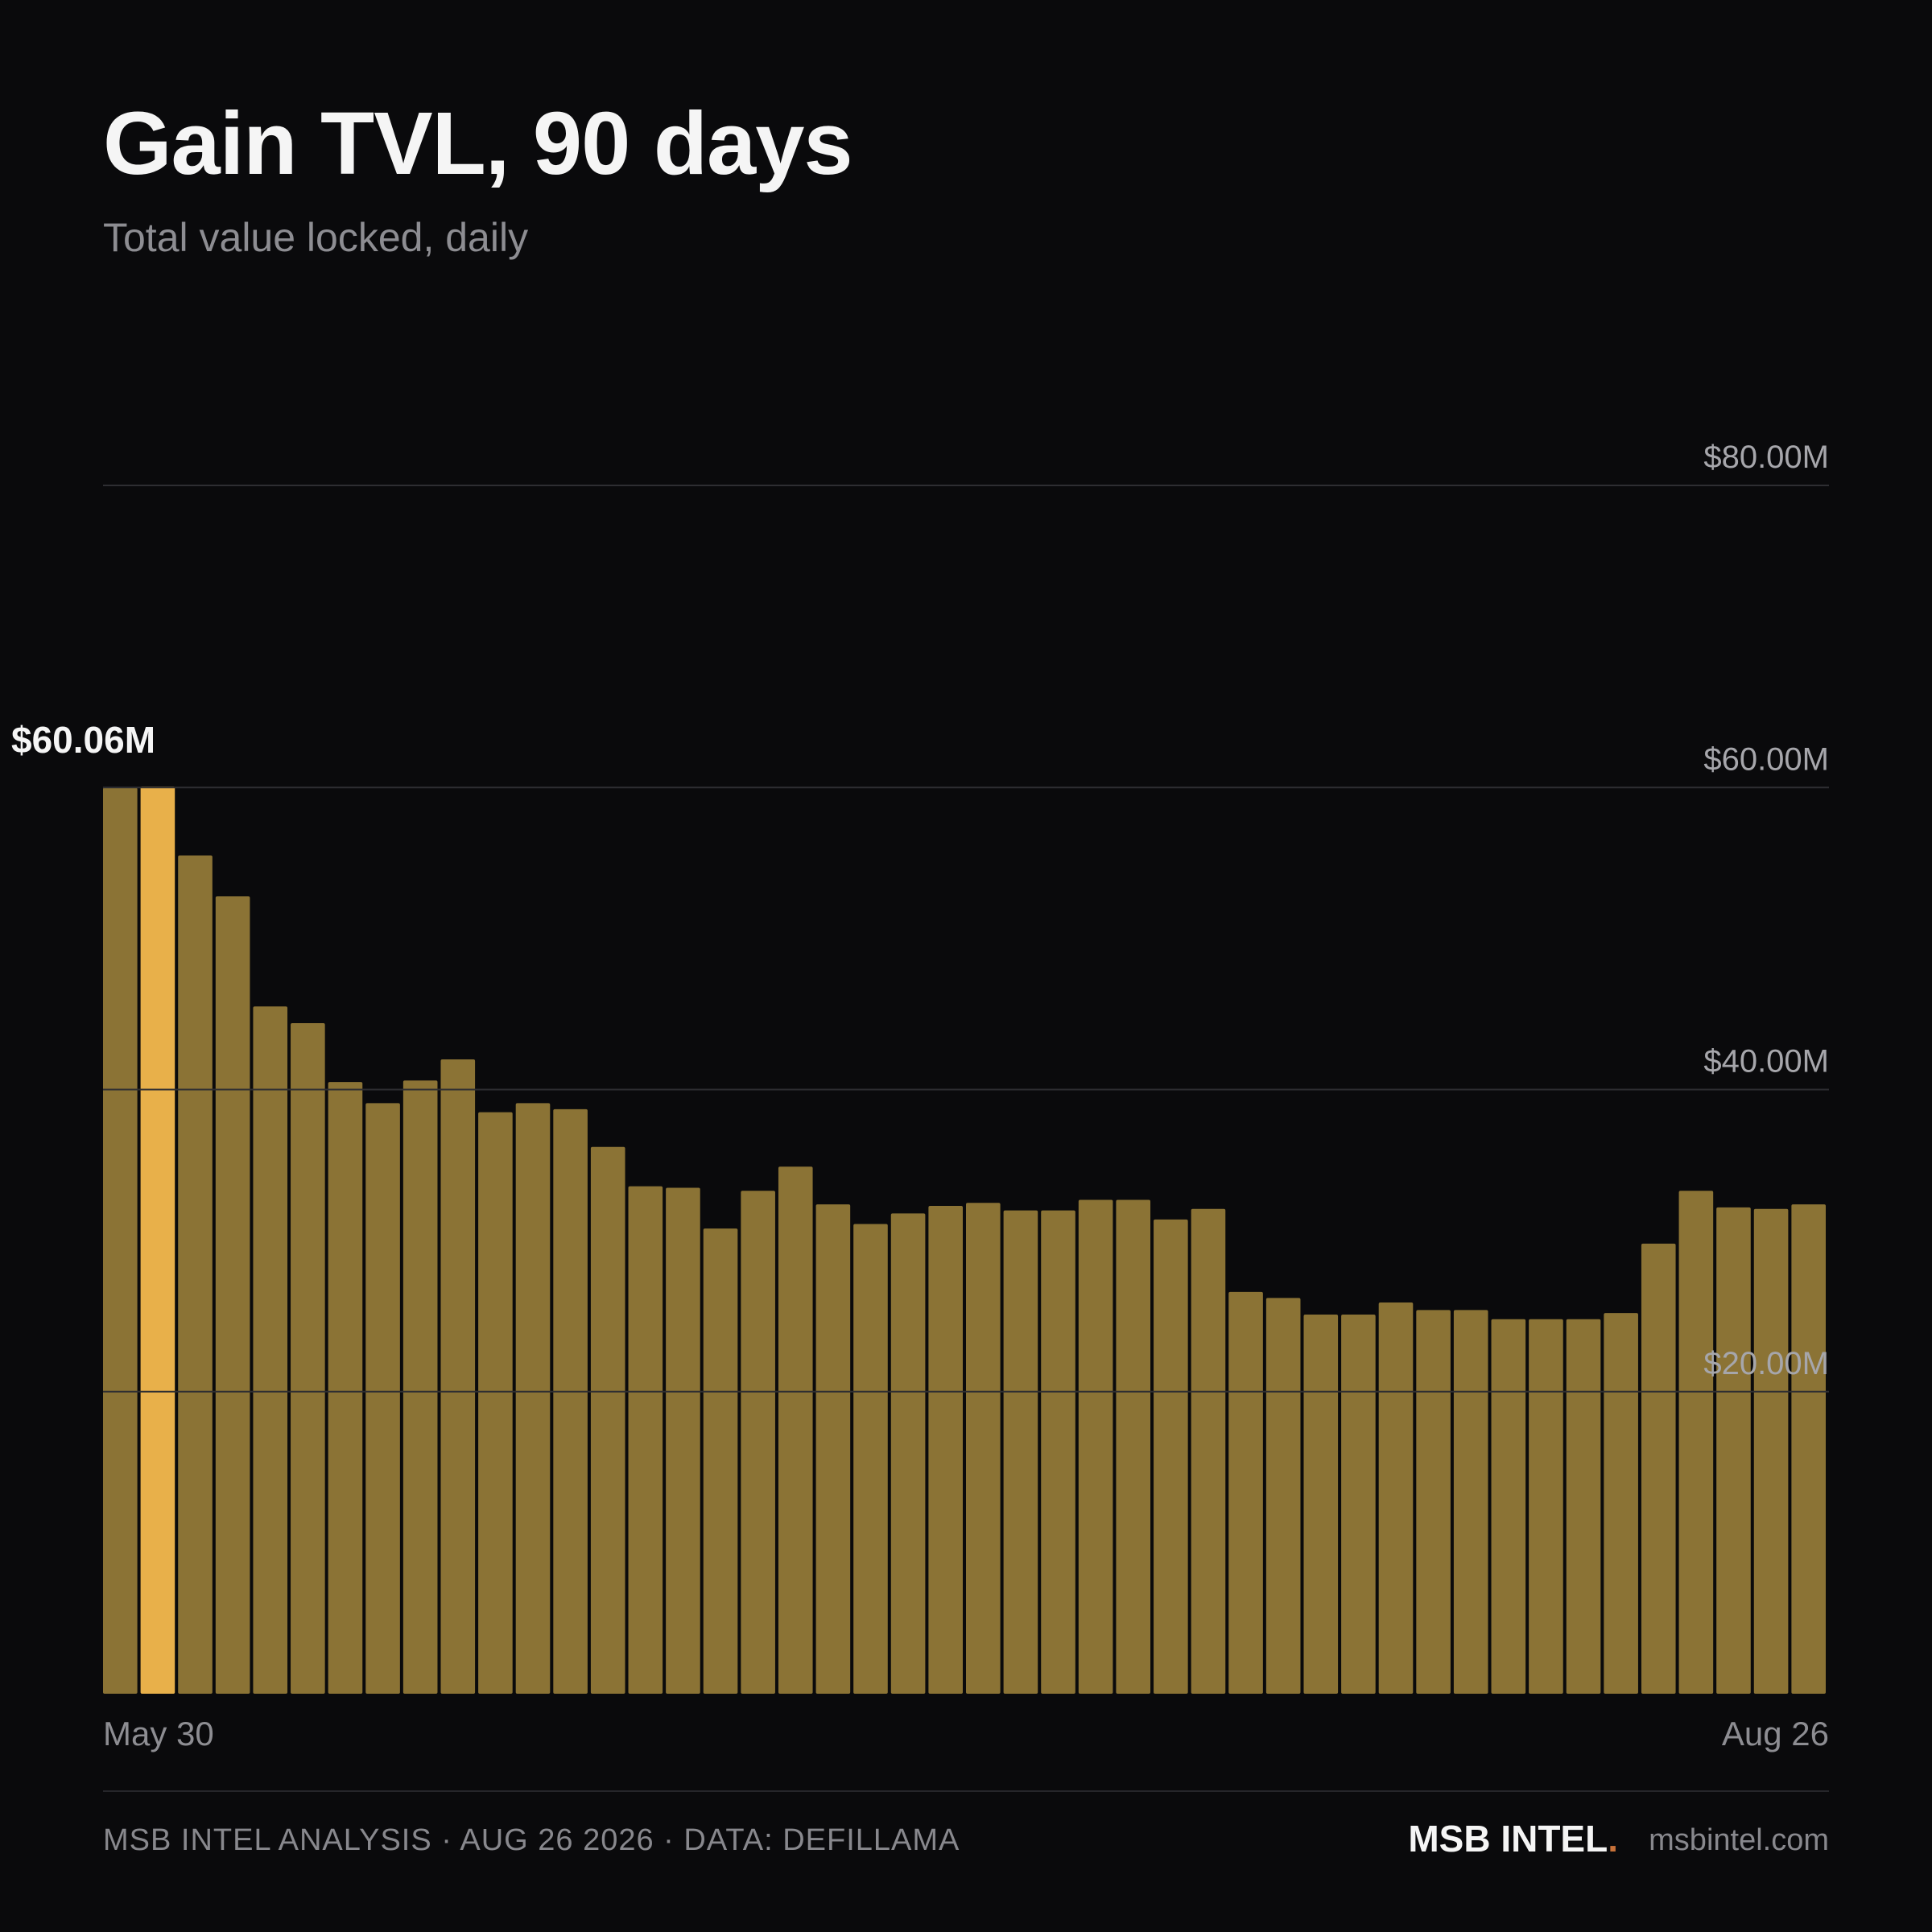 The image size is (1932, 1932). What do you see at coordinates (1766, 1062) in the screenshot?
I see `y-tick-label: $40.00M` at bounding box center [1766, 1062].